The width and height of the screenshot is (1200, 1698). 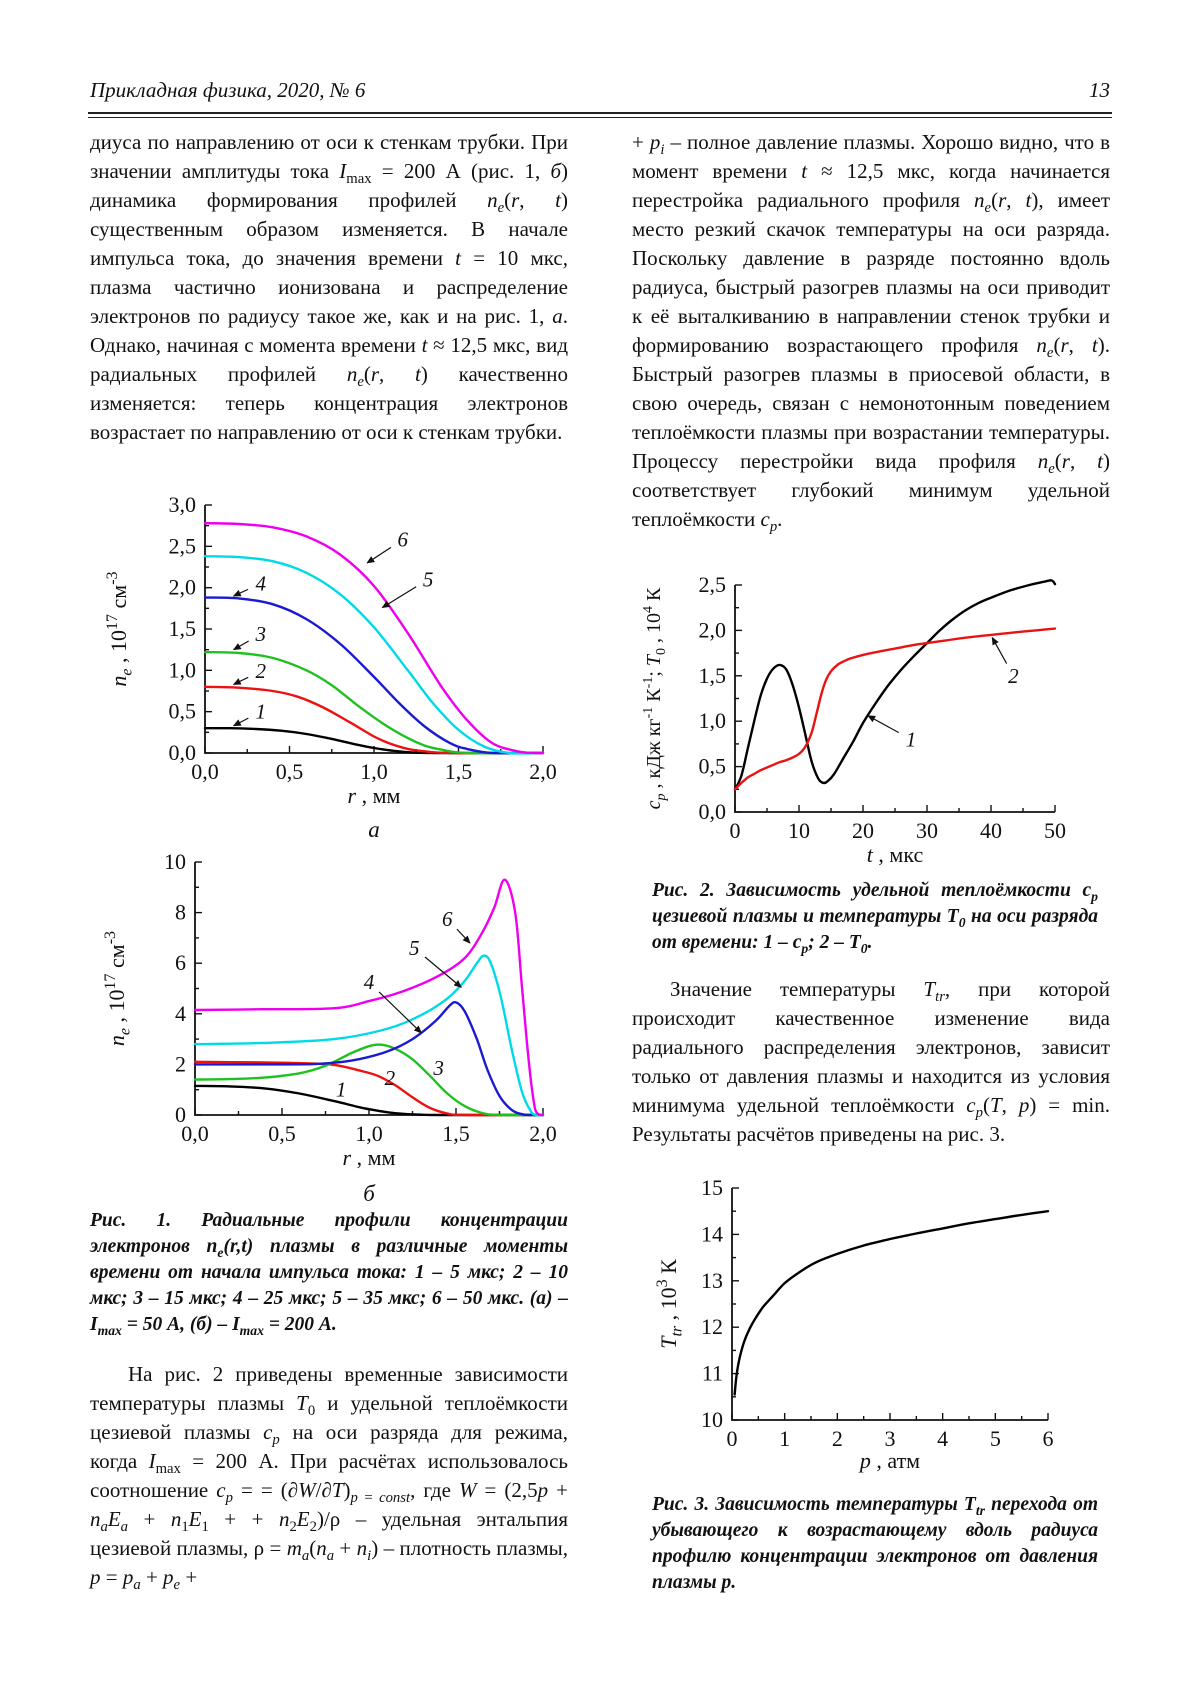 I want to click on svg-text: 40, so click(x=991, y=830).